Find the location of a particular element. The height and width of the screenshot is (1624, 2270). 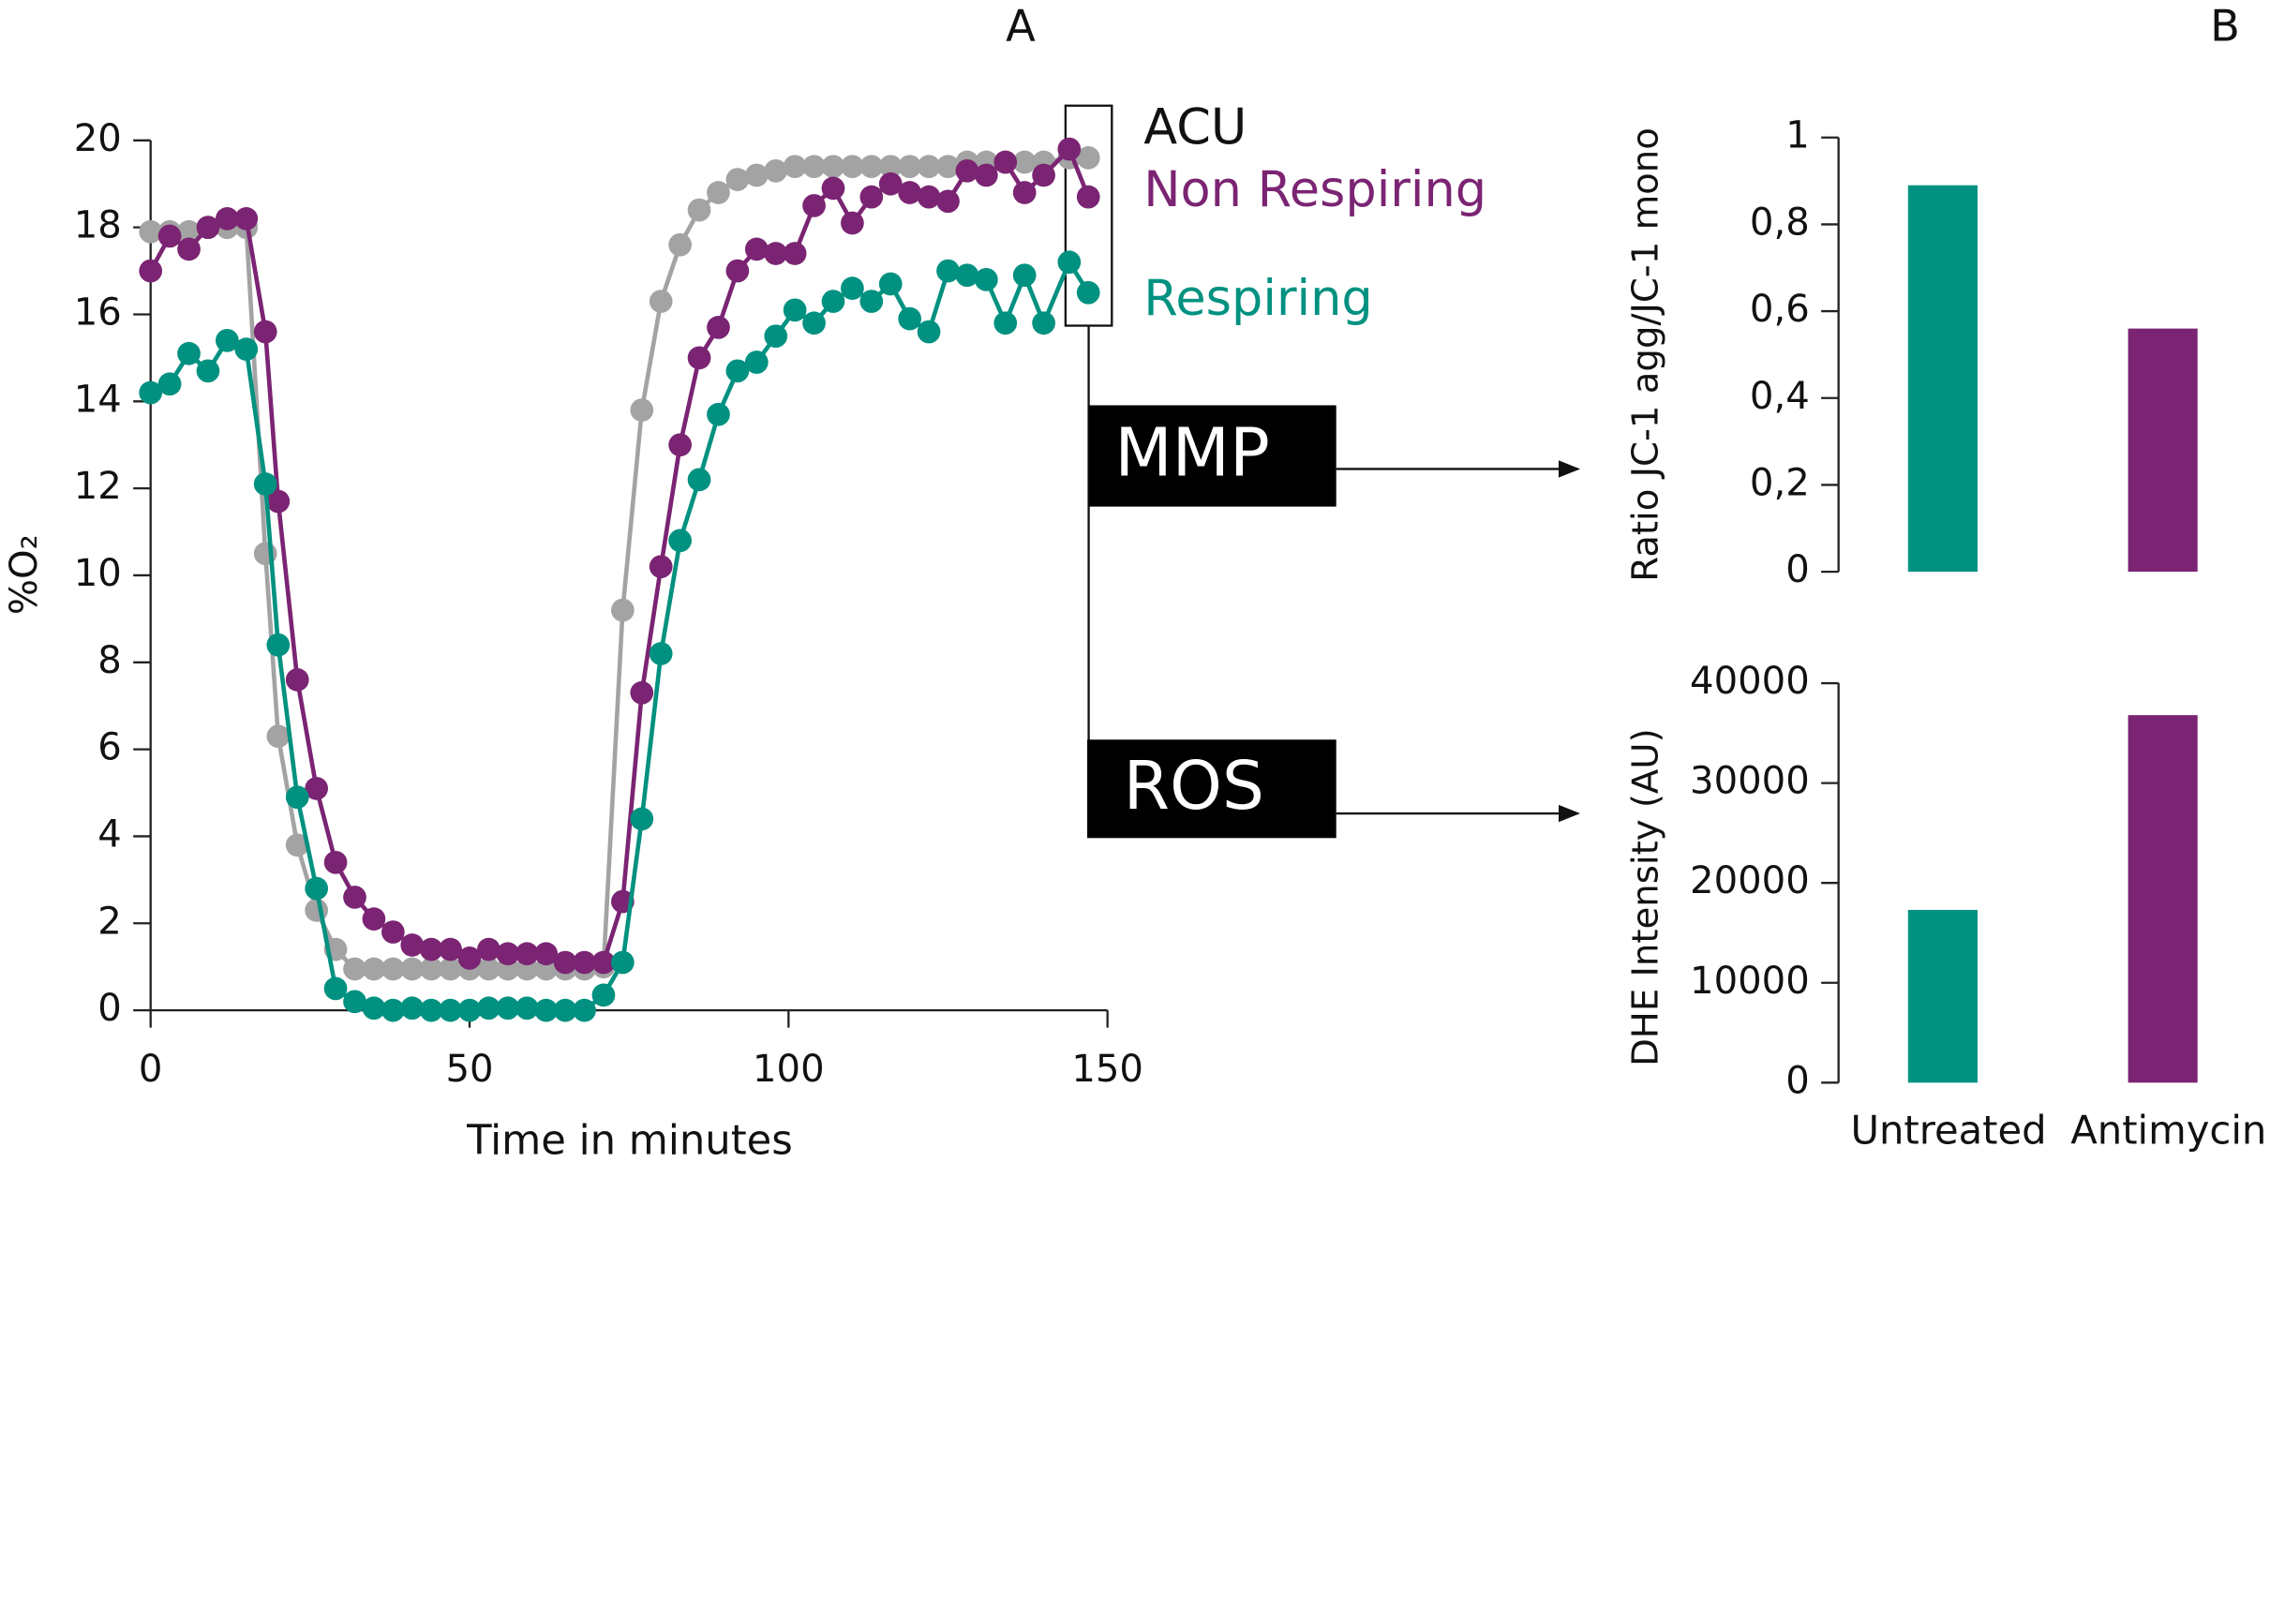

y-tick-label: 6 is located at coordinates (109, 748).